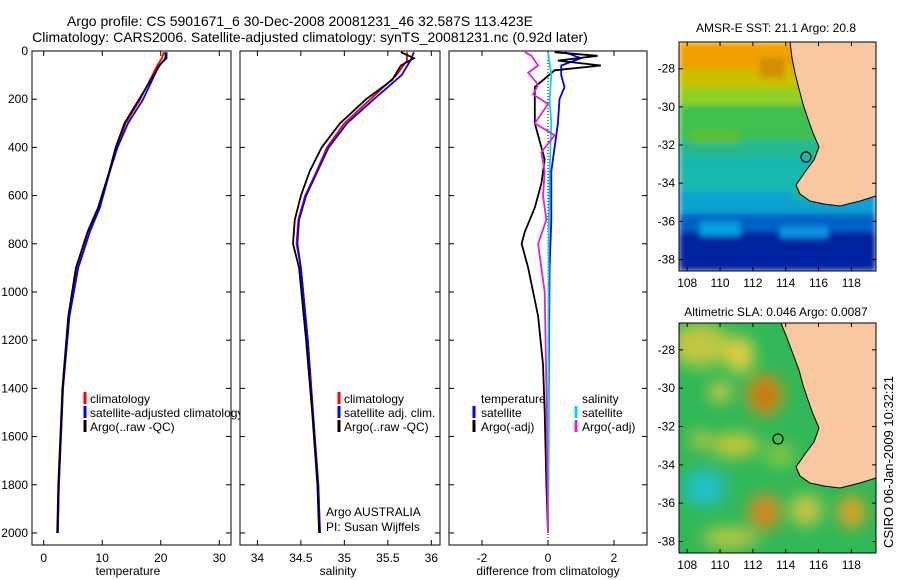 The width and height of the screenshot is (900, 580). What do you see at coordinates (818, 565) in the screenshot?
I see `lon-tick-label: 116` at bounding box center [818, 565].